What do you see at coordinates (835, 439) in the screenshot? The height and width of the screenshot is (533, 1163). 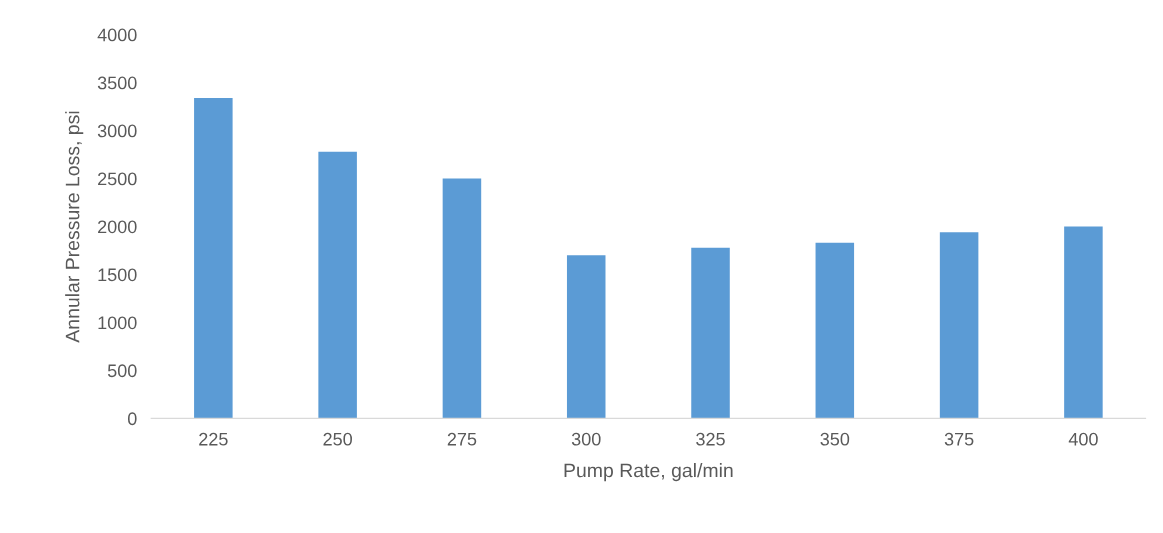 I see `x-tick-label: 350` at bounding box center [835, 439].